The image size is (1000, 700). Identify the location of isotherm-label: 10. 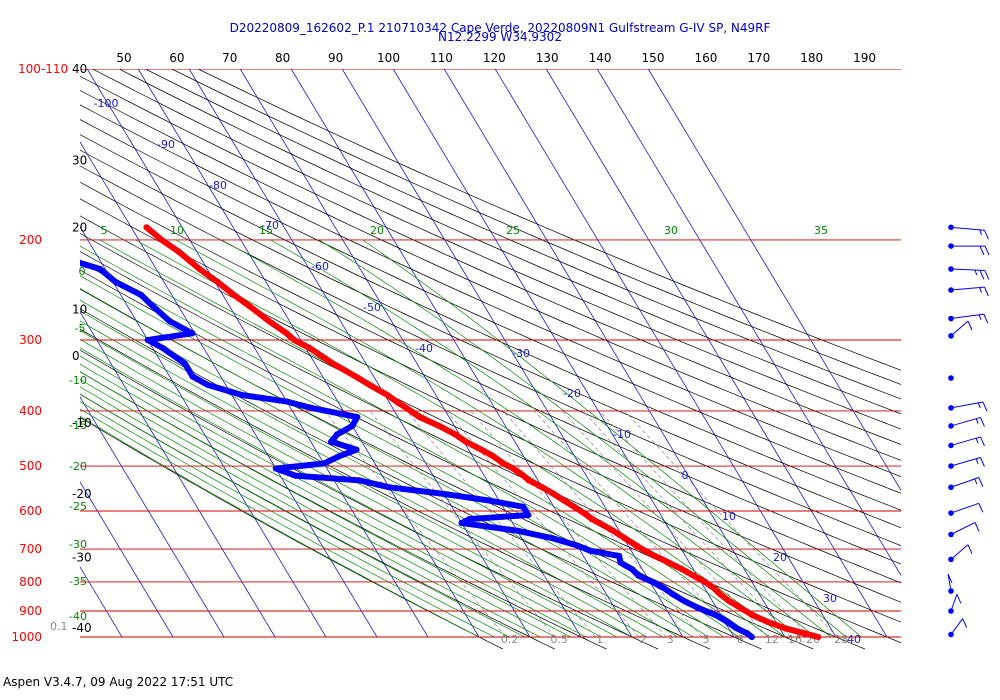
(729, 516).